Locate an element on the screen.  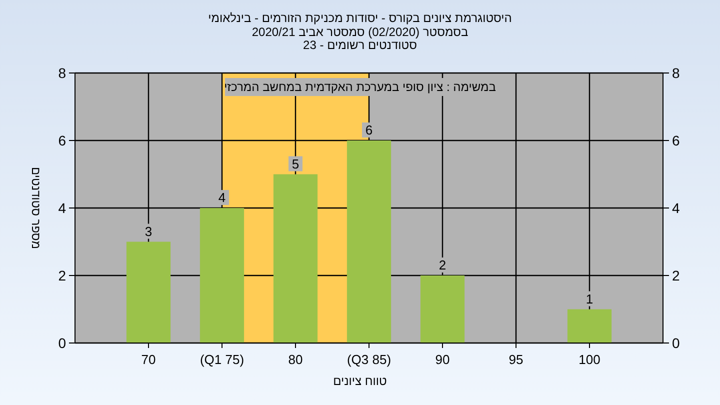
data-label: 3 is located at coordinates (148, 231).